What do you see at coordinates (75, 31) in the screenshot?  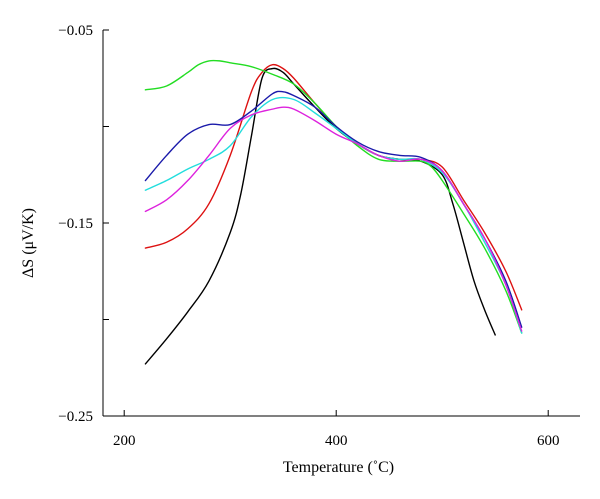 I see `y-tick-label: −0.05` at bounding box center [75, 31].